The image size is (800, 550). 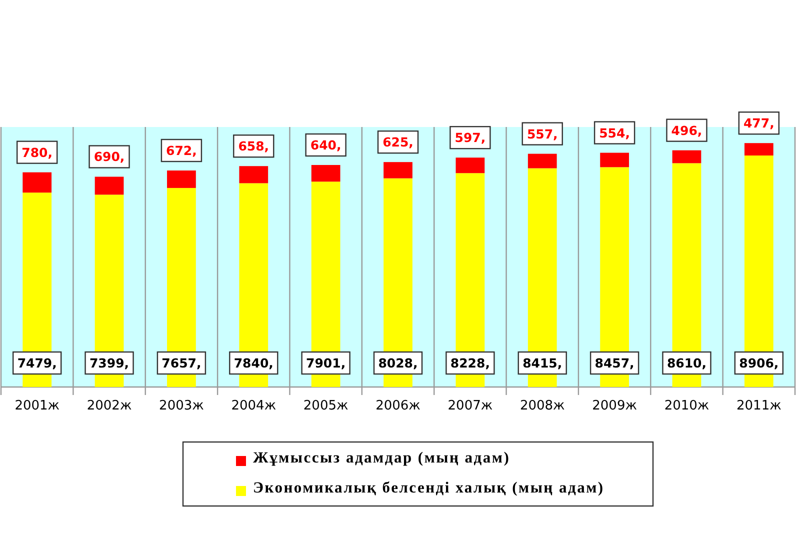 I want to click on x-tick-label: 2009ж, so click(x=615, y=406).